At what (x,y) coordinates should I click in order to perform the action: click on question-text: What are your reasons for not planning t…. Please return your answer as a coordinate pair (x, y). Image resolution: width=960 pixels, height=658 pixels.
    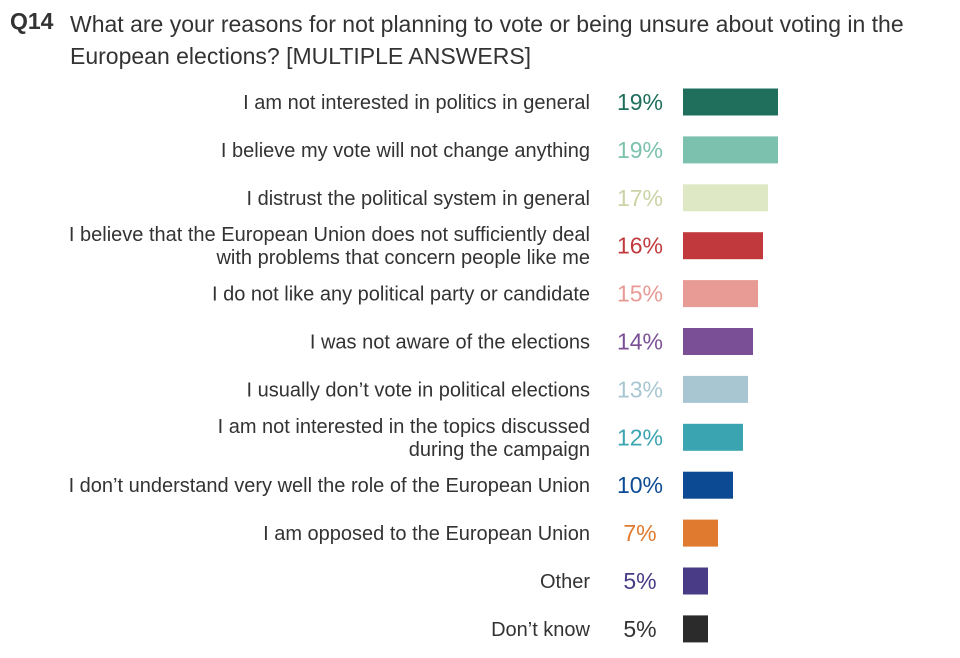
    Looking at the image, I should click on (487, 40).